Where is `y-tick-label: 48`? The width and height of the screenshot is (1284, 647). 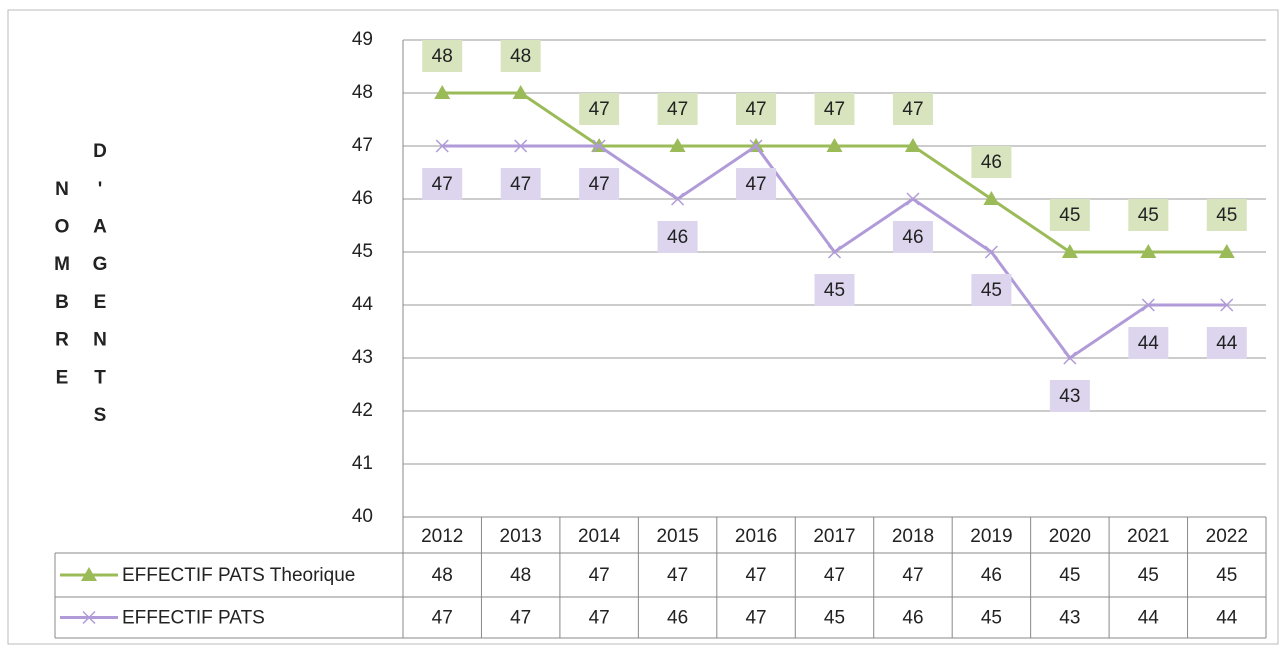 y-tick-label: 48 is located at coordinates (362, 92).